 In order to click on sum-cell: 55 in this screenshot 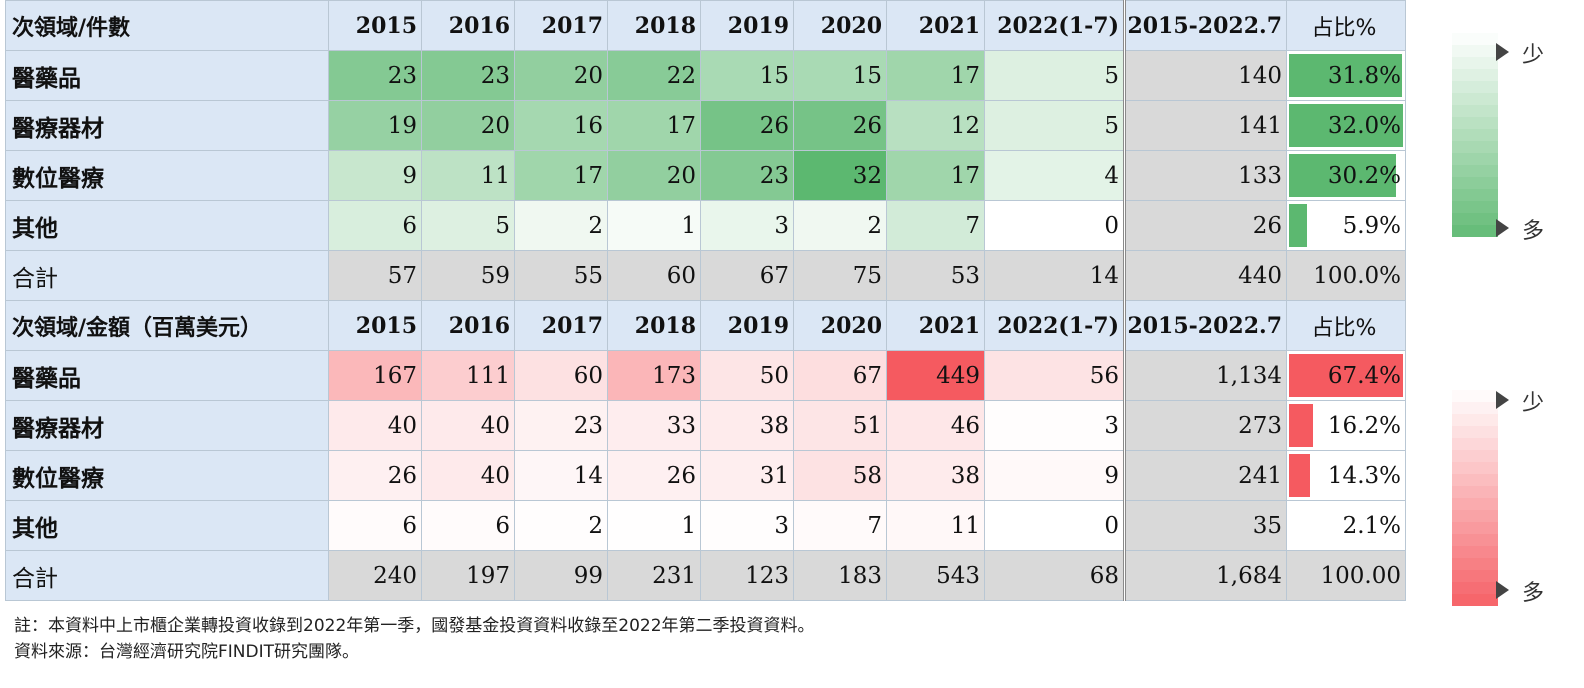, I will do `click(561, 275)`.